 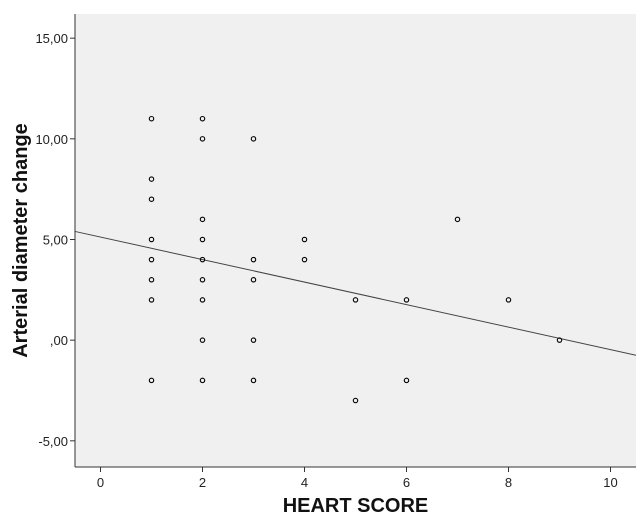 What do you see at coordinates (21, 240) in the screenshot?
I see `y-axis-title: Arterial diameter change` at bounding box center [21, 240].